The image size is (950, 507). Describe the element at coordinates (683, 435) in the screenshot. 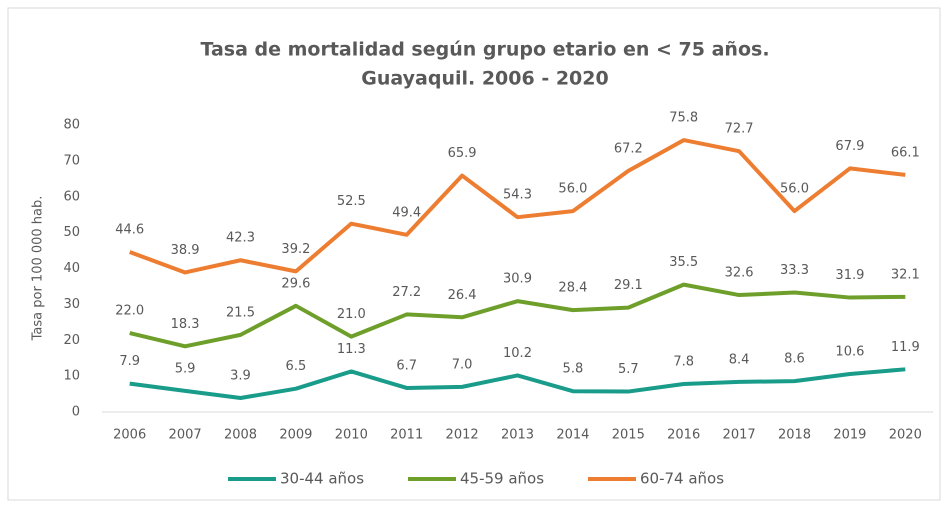

I see `x-tick-label: 2016` at that location.